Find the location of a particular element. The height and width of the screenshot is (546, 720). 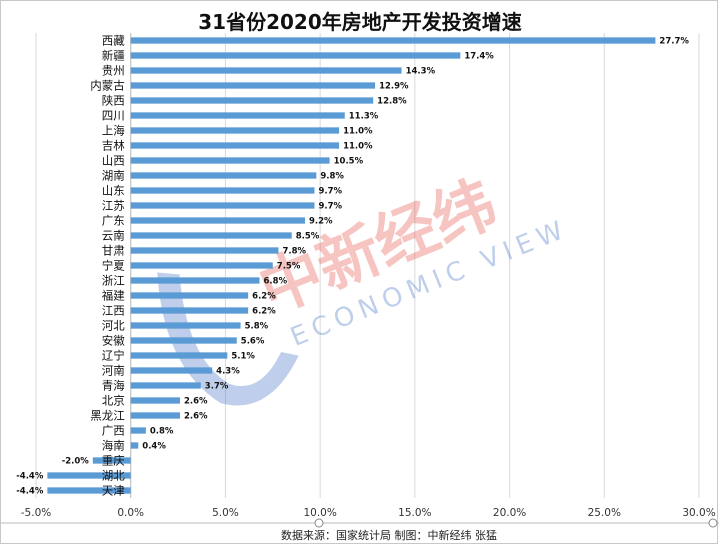

bar-value-label: 0.4% is located at coordinates (154, 447).